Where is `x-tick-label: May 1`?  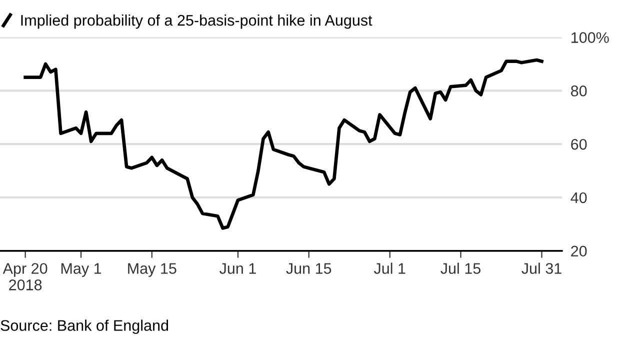
x-tick-label: May 1 is located at coordinates (81, 270).